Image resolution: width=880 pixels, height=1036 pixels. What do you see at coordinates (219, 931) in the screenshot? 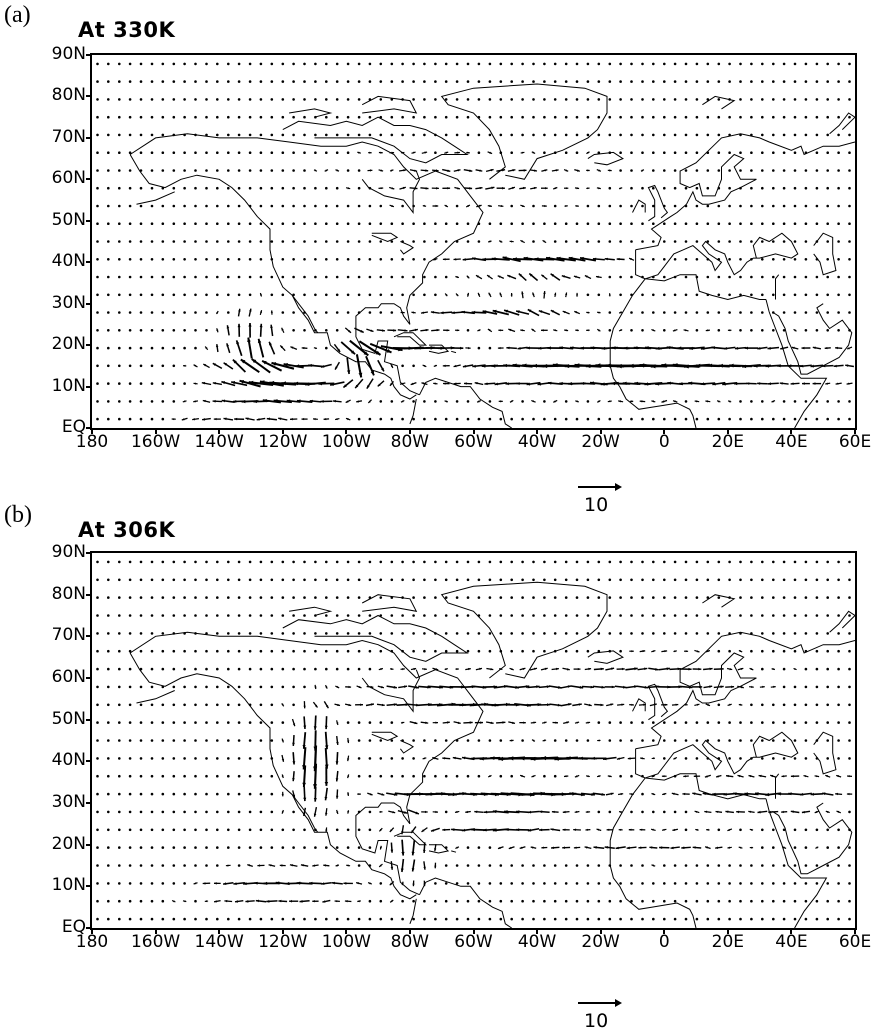
I see `lon-tick` at bounding box center [219, 931].